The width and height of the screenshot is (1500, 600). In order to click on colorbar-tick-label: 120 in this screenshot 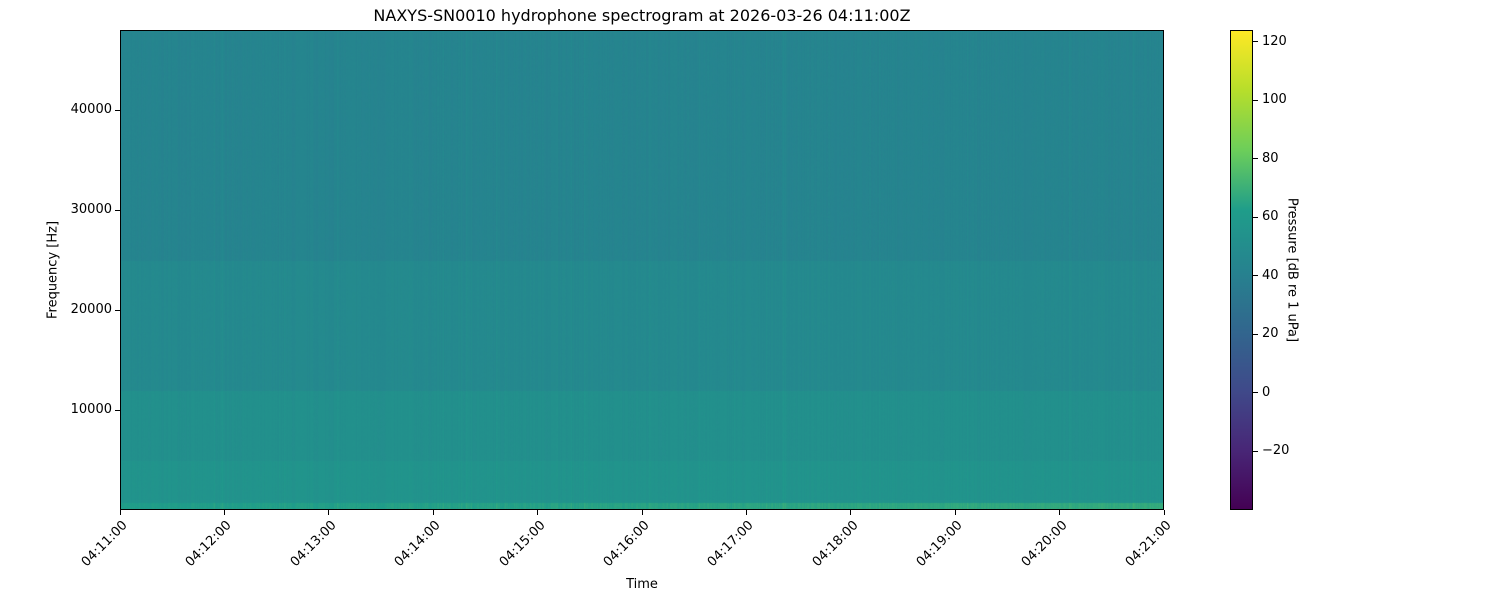, I will do `click(1274, 41)`.